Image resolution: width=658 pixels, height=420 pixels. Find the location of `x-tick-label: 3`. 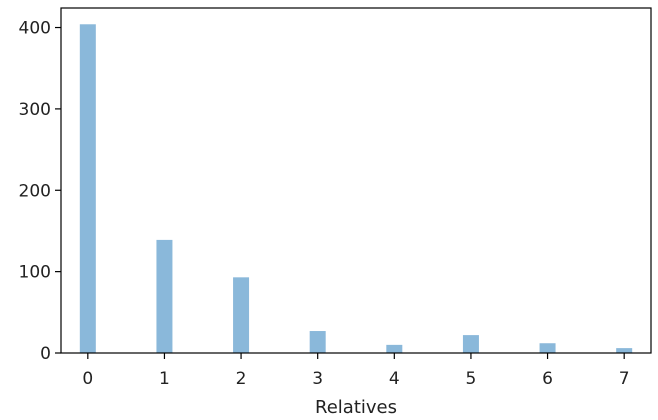

x-tick-label: 3 is located at coordinates (317, 379).